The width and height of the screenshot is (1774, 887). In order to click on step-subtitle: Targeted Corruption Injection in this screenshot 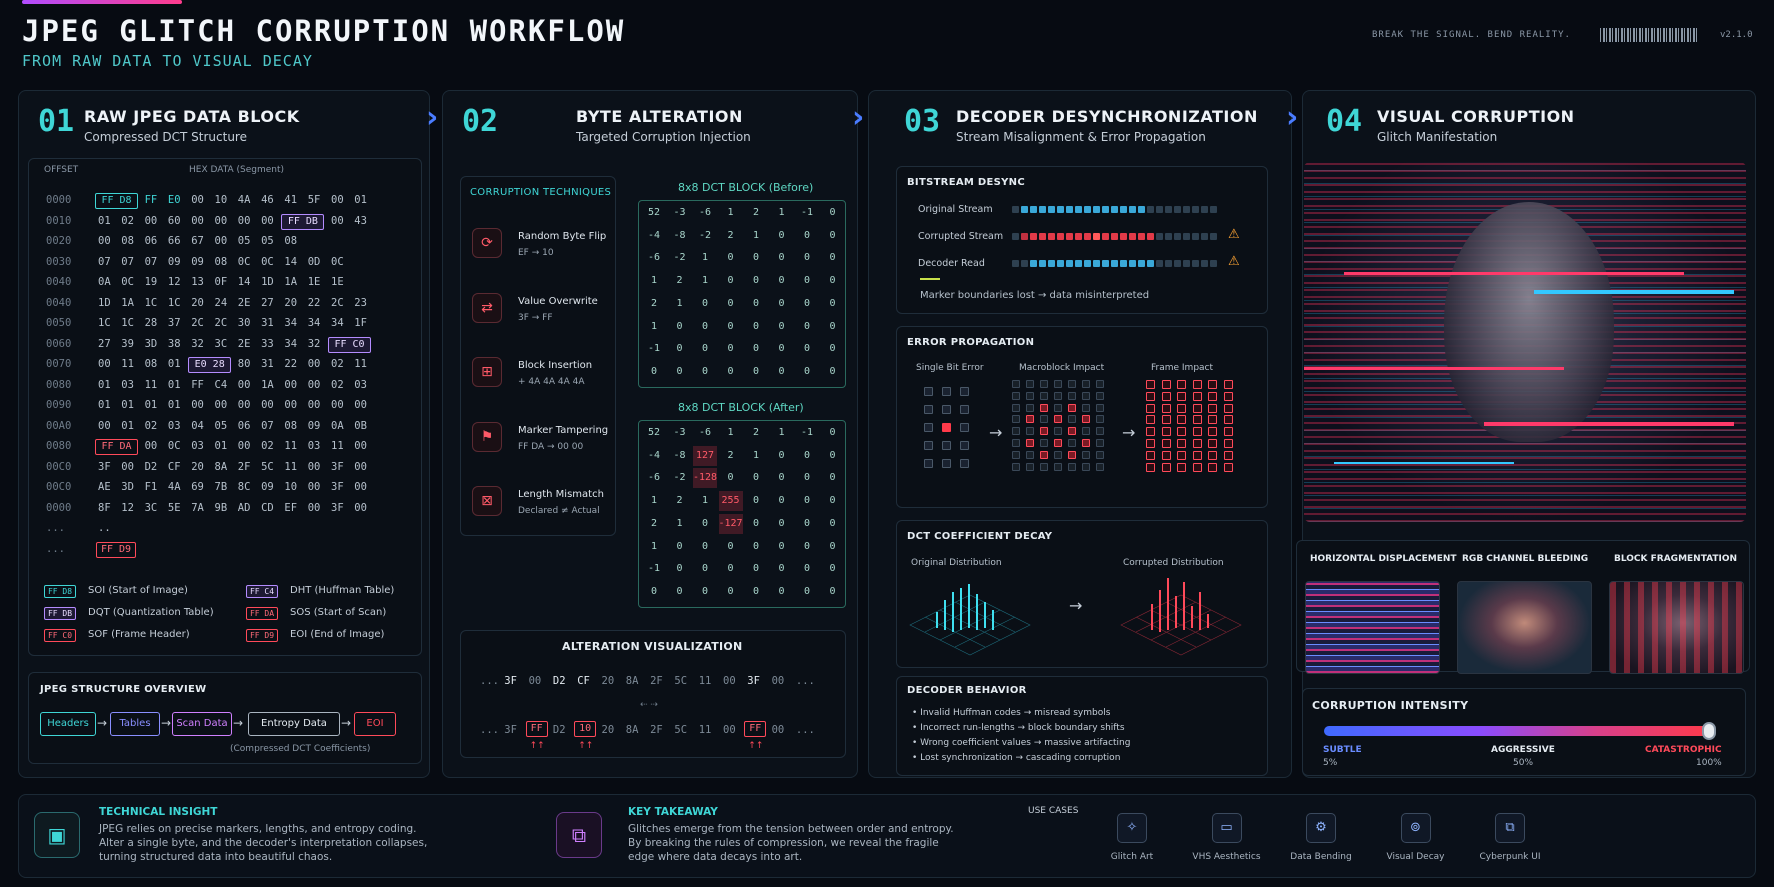, I will do `click(663, 137)`.